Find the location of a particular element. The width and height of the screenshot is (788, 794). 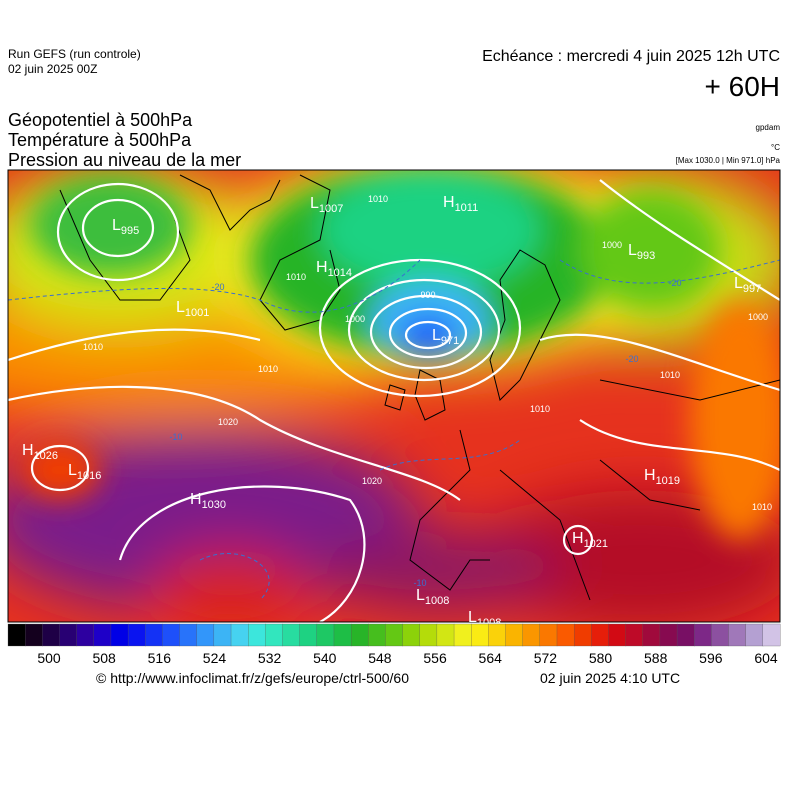

pressure-center: L1007 is located at coordinates (326, 205).